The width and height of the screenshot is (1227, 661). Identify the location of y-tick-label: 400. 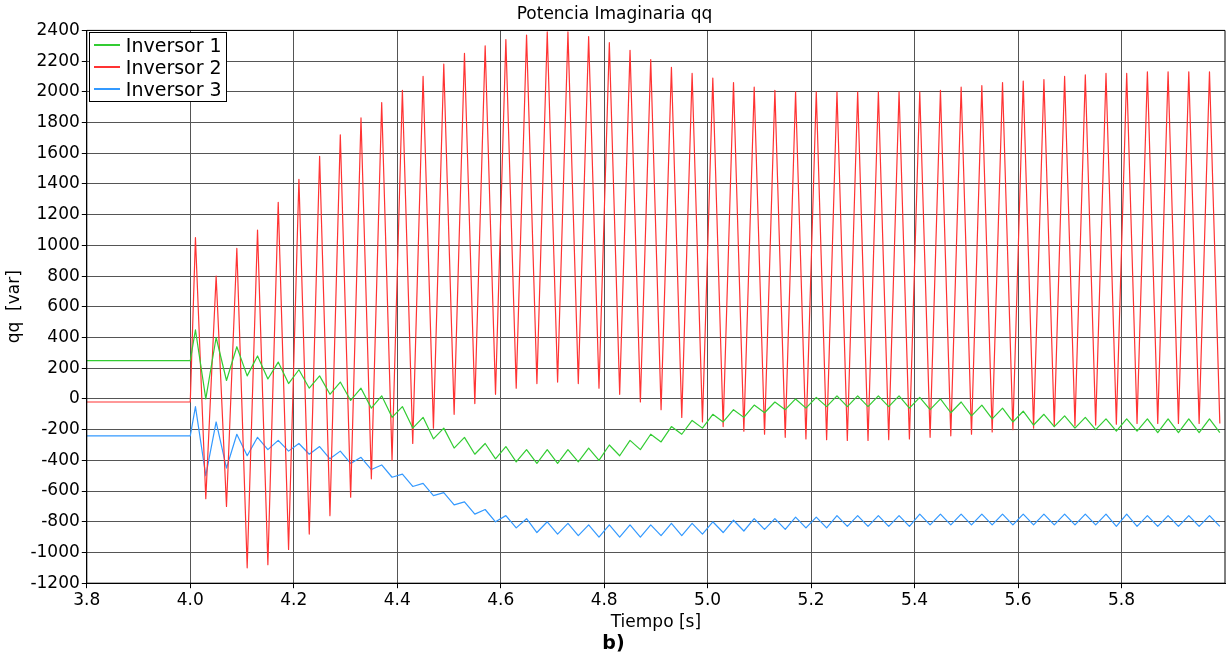
(63, 335).